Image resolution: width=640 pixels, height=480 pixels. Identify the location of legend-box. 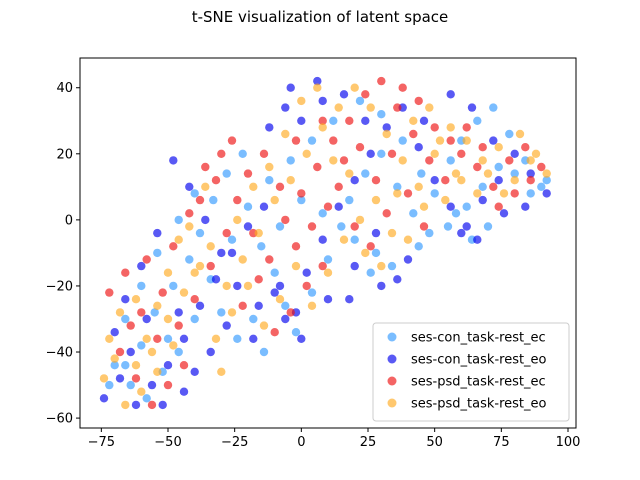
(471, 372).